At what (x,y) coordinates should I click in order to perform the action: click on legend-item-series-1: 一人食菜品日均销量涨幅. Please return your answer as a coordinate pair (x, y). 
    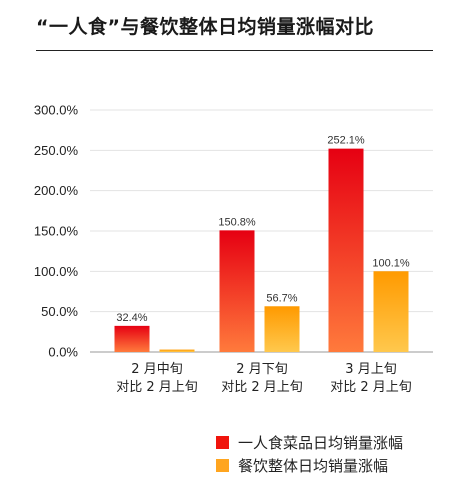
    Looking at the image, I should click on (309, 442).